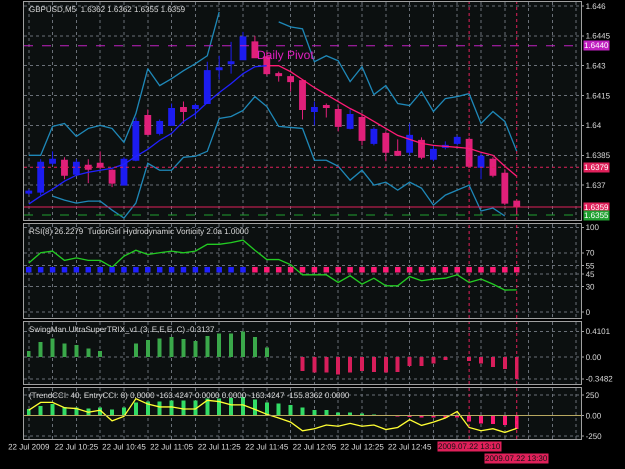 This screenshot has height=469, width=625. Describe the element at coordinates (596, 6) in the screenshot. I see `y-tick-label: 1.646` at that location.